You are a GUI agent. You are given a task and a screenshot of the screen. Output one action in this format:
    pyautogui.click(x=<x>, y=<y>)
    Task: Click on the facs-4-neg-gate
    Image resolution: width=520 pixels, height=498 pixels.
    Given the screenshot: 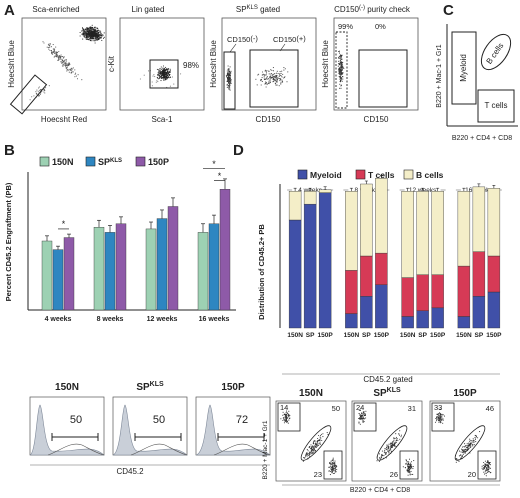 What is the action you would take?
    pyautogui.click(x=341, y=70)
    